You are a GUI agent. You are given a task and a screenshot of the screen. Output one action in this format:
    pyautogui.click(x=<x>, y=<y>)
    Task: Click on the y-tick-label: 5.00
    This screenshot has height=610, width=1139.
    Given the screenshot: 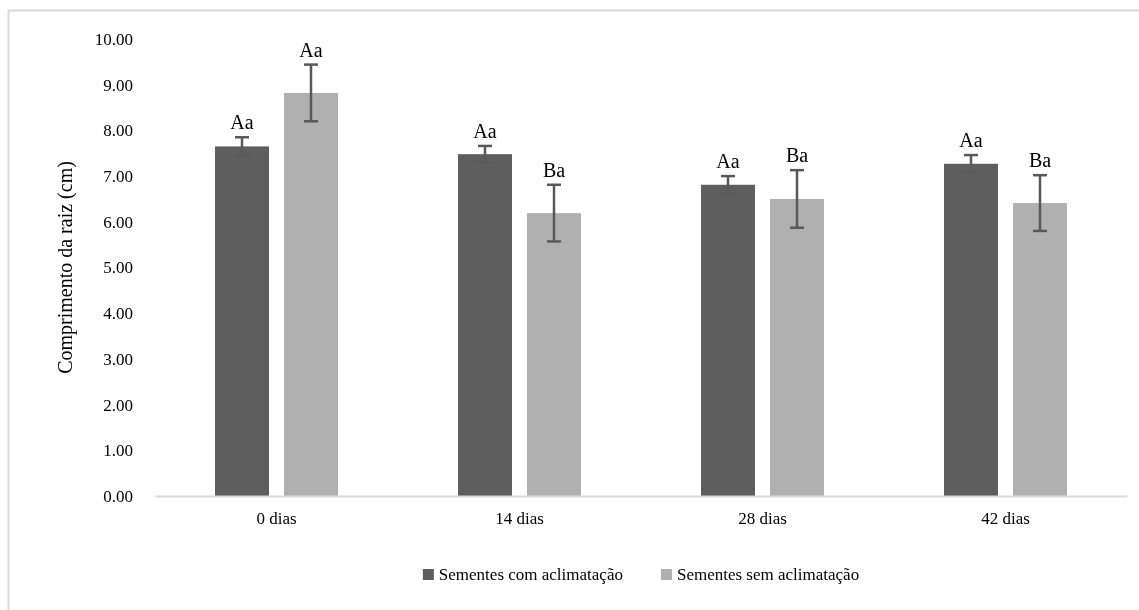 What is the action you would take?
    pyautogui.click(x=118, y=268)
    